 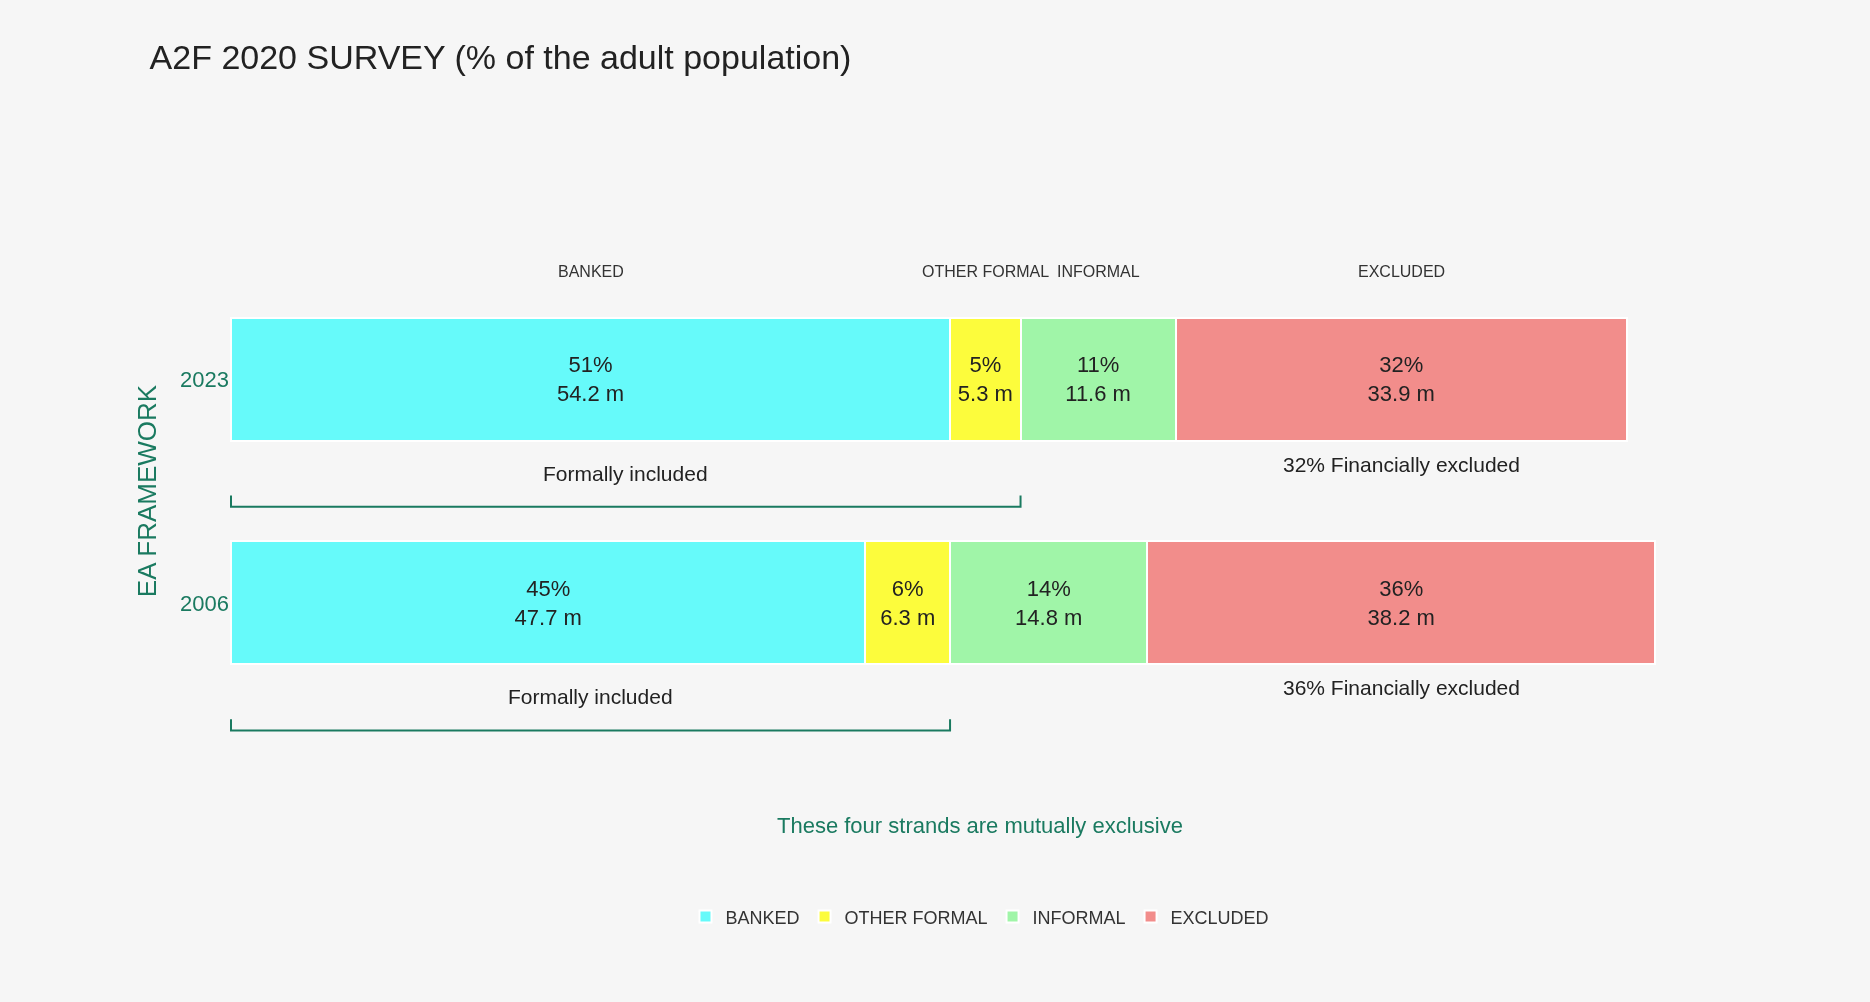 I want to click on text: BANKED, so click(x=591, y=271).